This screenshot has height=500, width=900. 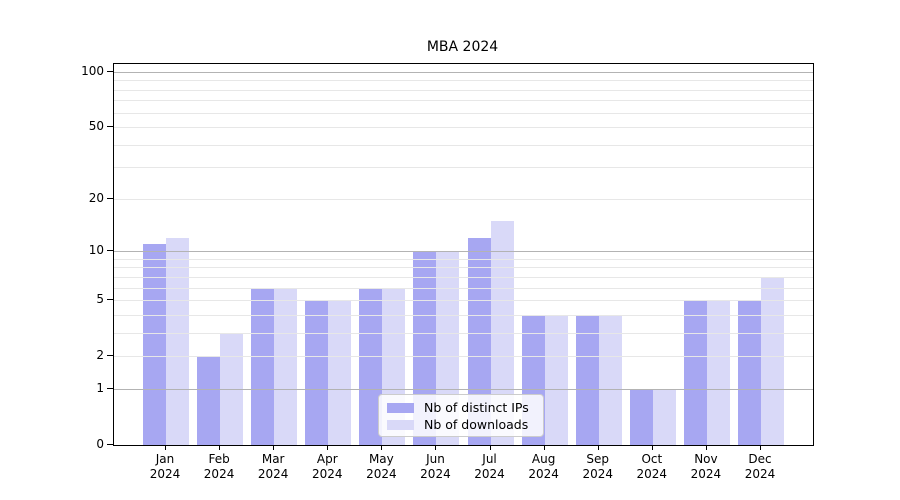 I want to click on legend-row: Nb of distinct IPs, so click(x=461, y=408).